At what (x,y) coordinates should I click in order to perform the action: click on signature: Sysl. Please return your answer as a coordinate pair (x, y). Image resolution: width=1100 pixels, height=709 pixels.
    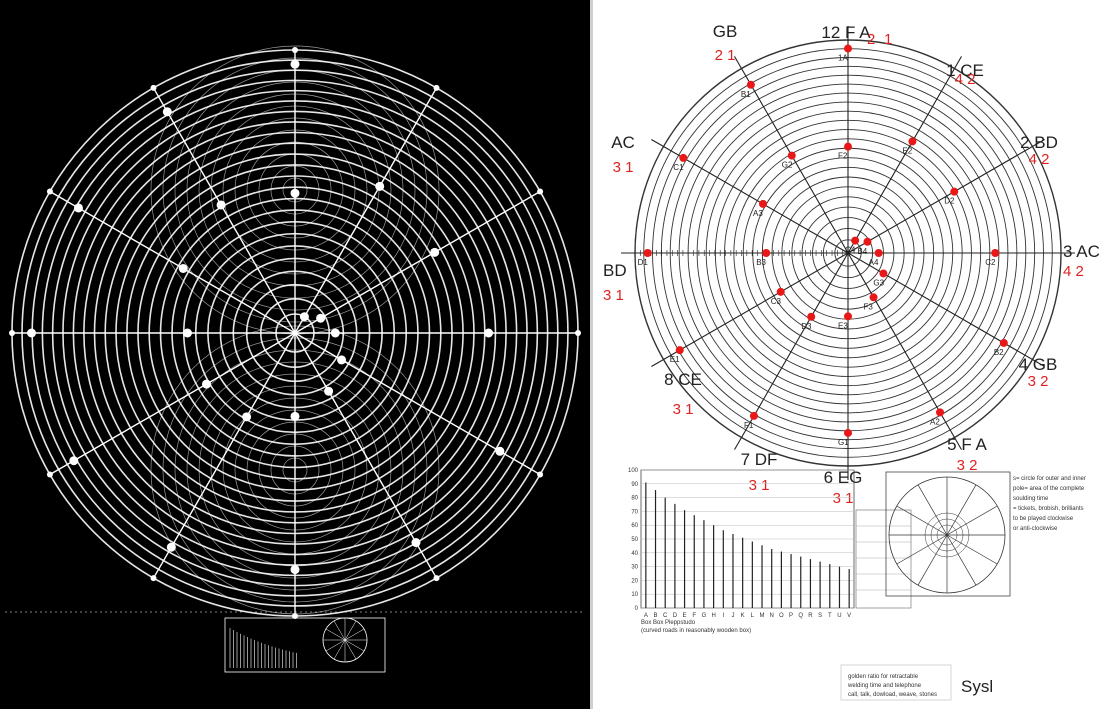
    Looking at the image, I should click on (977, 686).